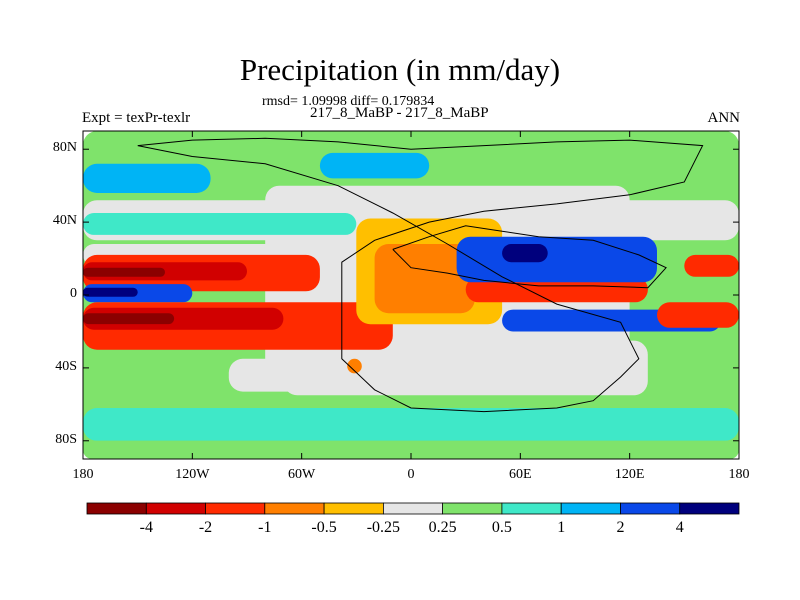 The width and height of the screenshot is (800, 600). Describe the element at coordinates (411, 424) in the screenshot. I see `region-southern-ocean-cyan` at that location.